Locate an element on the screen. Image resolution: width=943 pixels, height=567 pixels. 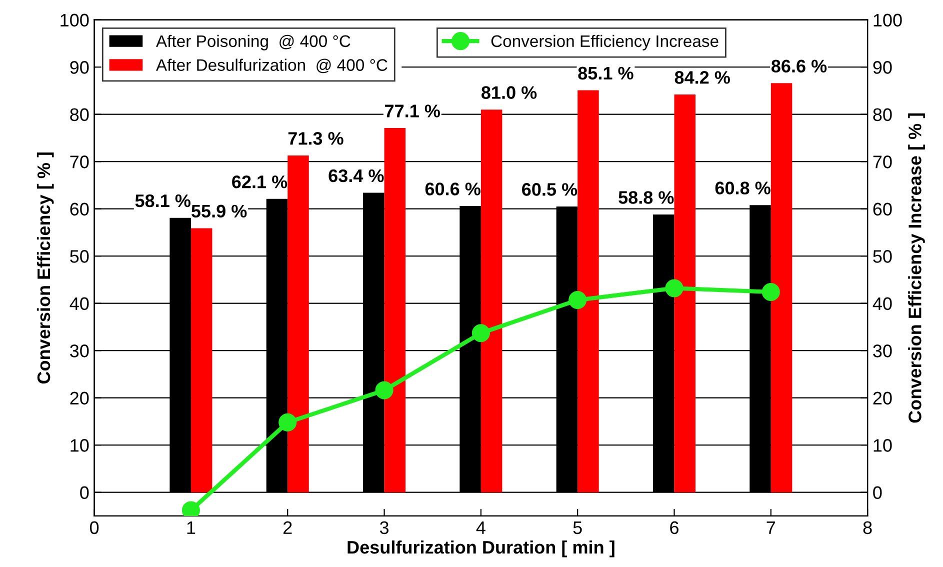
legend-label: Conversion Efficiency Increase is located at coordinates (604, 42).